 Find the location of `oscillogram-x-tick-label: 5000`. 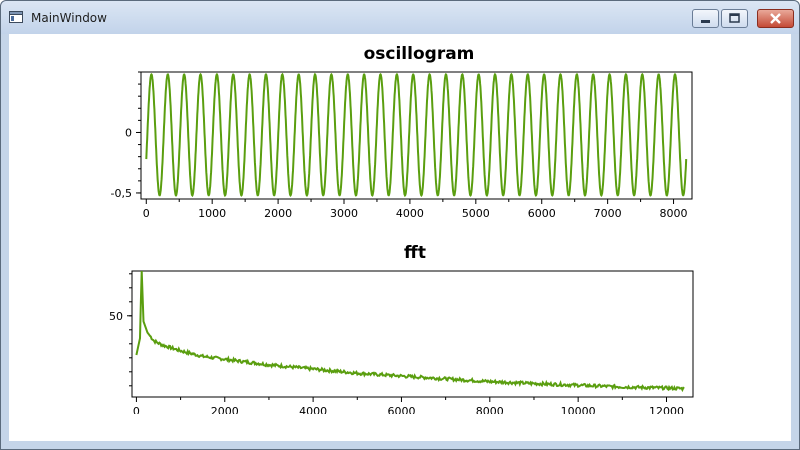

oscillogram-x-tick-label: 5000 is located at coordinates (476, 213).